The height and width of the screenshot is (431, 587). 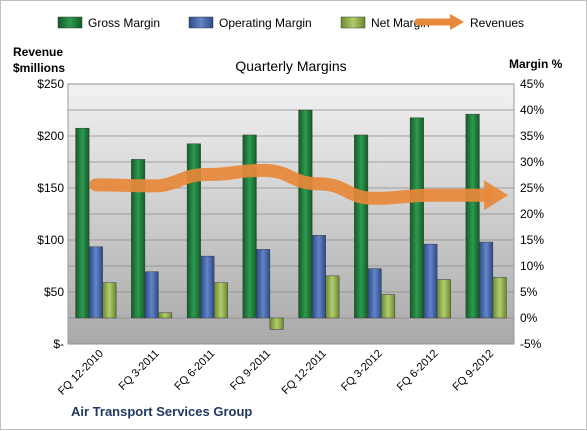 I want to click on left-tick-label: $-, so click(x=58, y=344).